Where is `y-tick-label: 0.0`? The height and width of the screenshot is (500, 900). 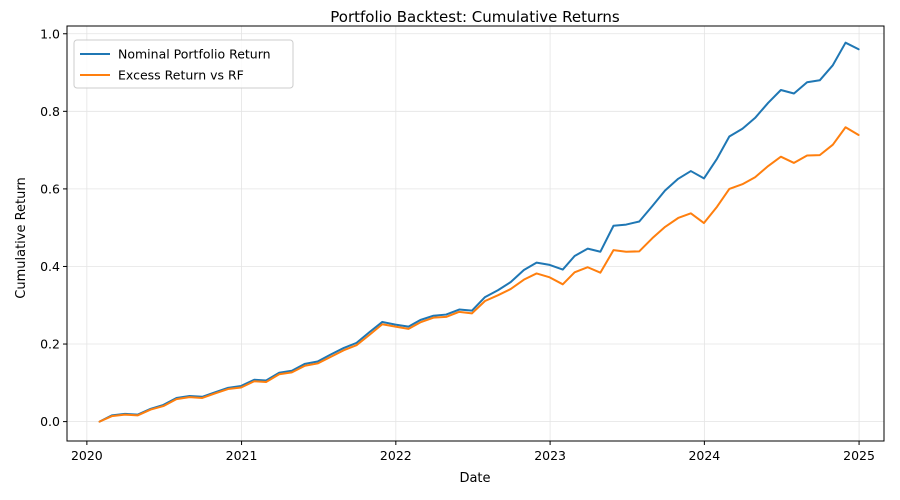 y-tick-label: 0.0 is located at coordinates (50, 421).